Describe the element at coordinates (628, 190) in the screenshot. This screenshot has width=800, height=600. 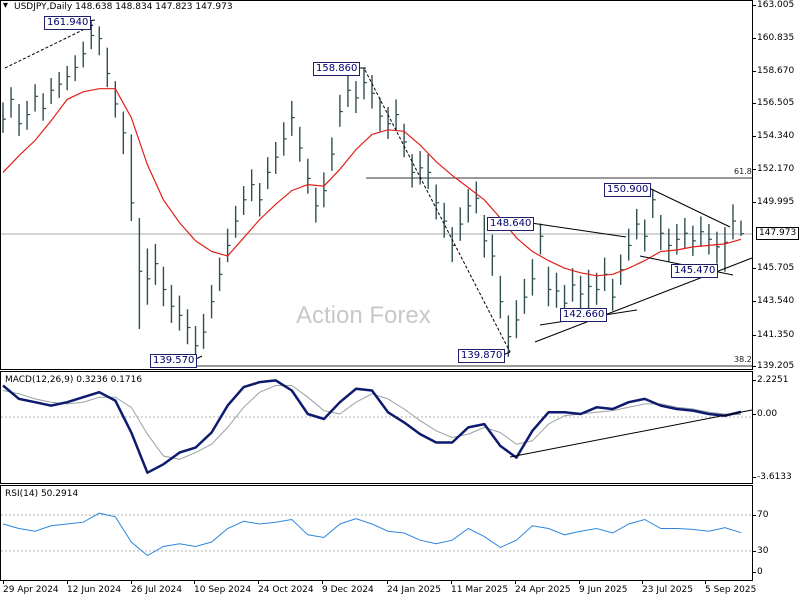
I see `annotation-high-label: 150.900` at that location.